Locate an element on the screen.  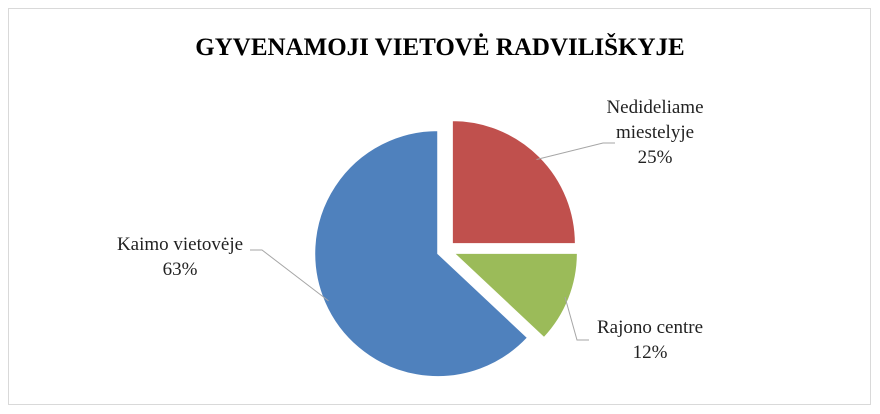
chart-title: GYVENAMOJI VIETOVĖ RADVILIŠKYJE is located at coordinates (440, 47).